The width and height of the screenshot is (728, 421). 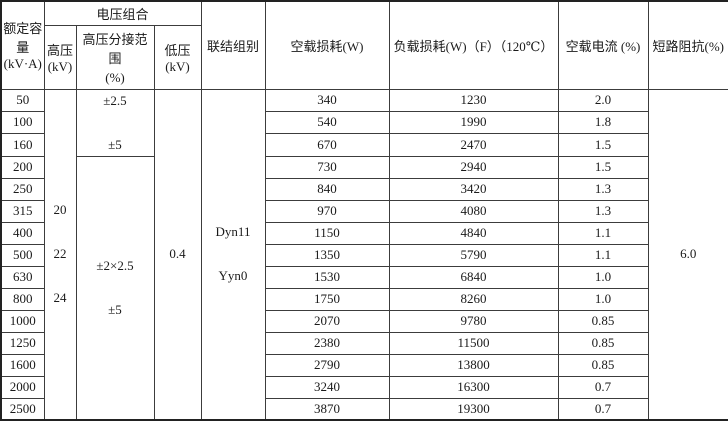 What do you see at coordinates (60, 210) in the screenshot?
I see `hv-value: 20` at bounding box center [60, 210].